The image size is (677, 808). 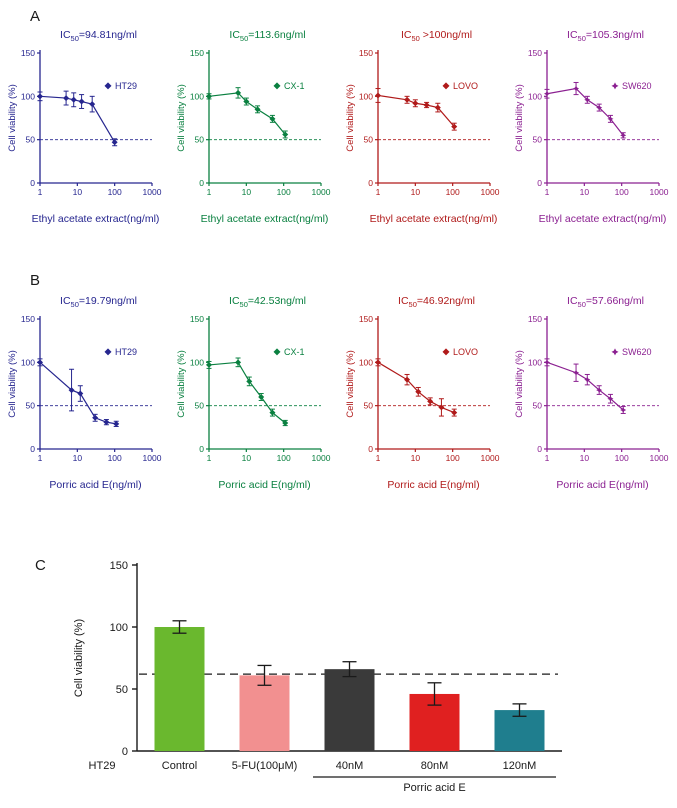 I want to click on ic50-value: =94.81ng/ml, so click(x=107, y=35).